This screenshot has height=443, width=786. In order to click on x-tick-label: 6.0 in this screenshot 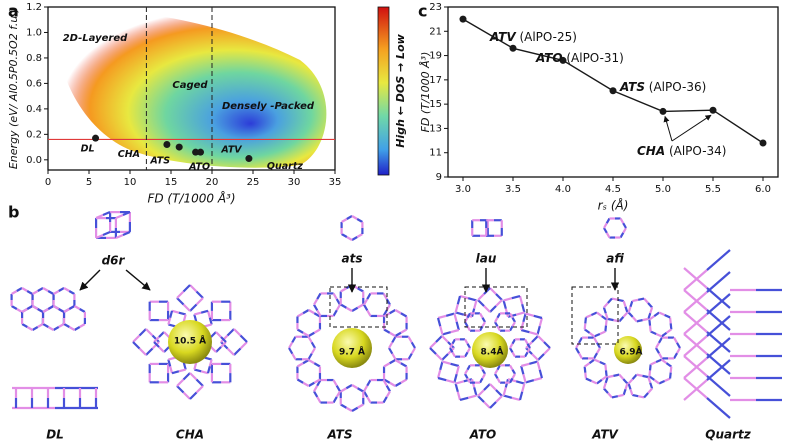, I will do `click(763, 189)`.